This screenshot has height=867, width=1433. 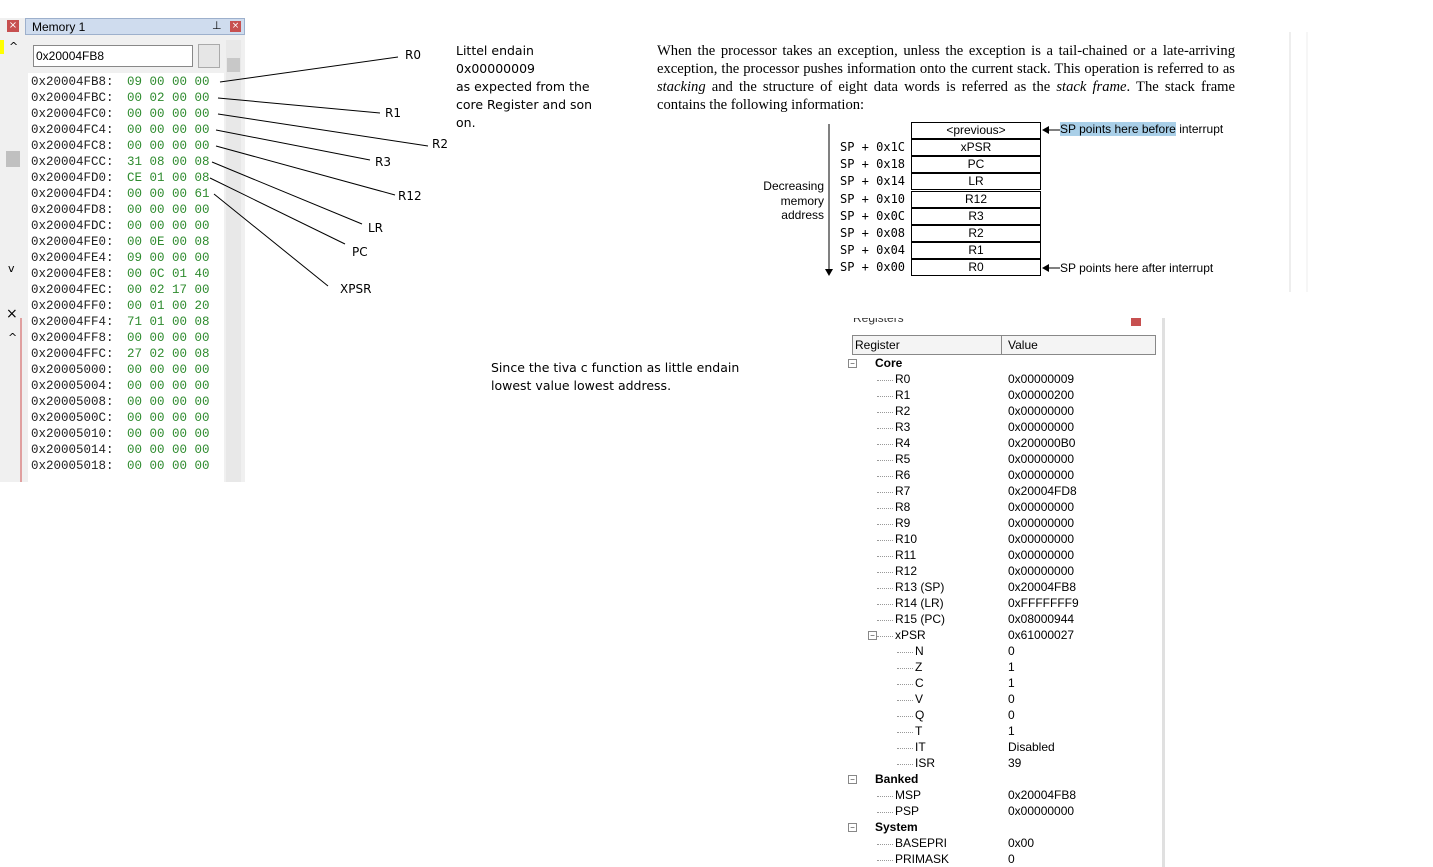 What do you see at coordinates (72, 226) in the screenshot?
I see `memory-address: 0x20004FDC:` at bounding box center [72, 226].